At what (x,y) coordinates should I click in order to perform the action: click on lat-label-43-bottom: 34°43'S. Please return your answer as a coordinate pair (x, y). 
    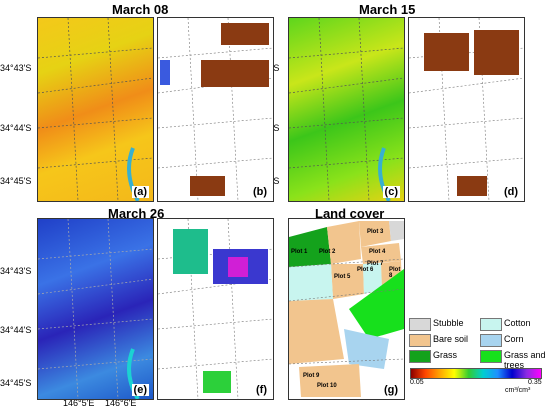
    Looking at the image, I should click on (16, 271).